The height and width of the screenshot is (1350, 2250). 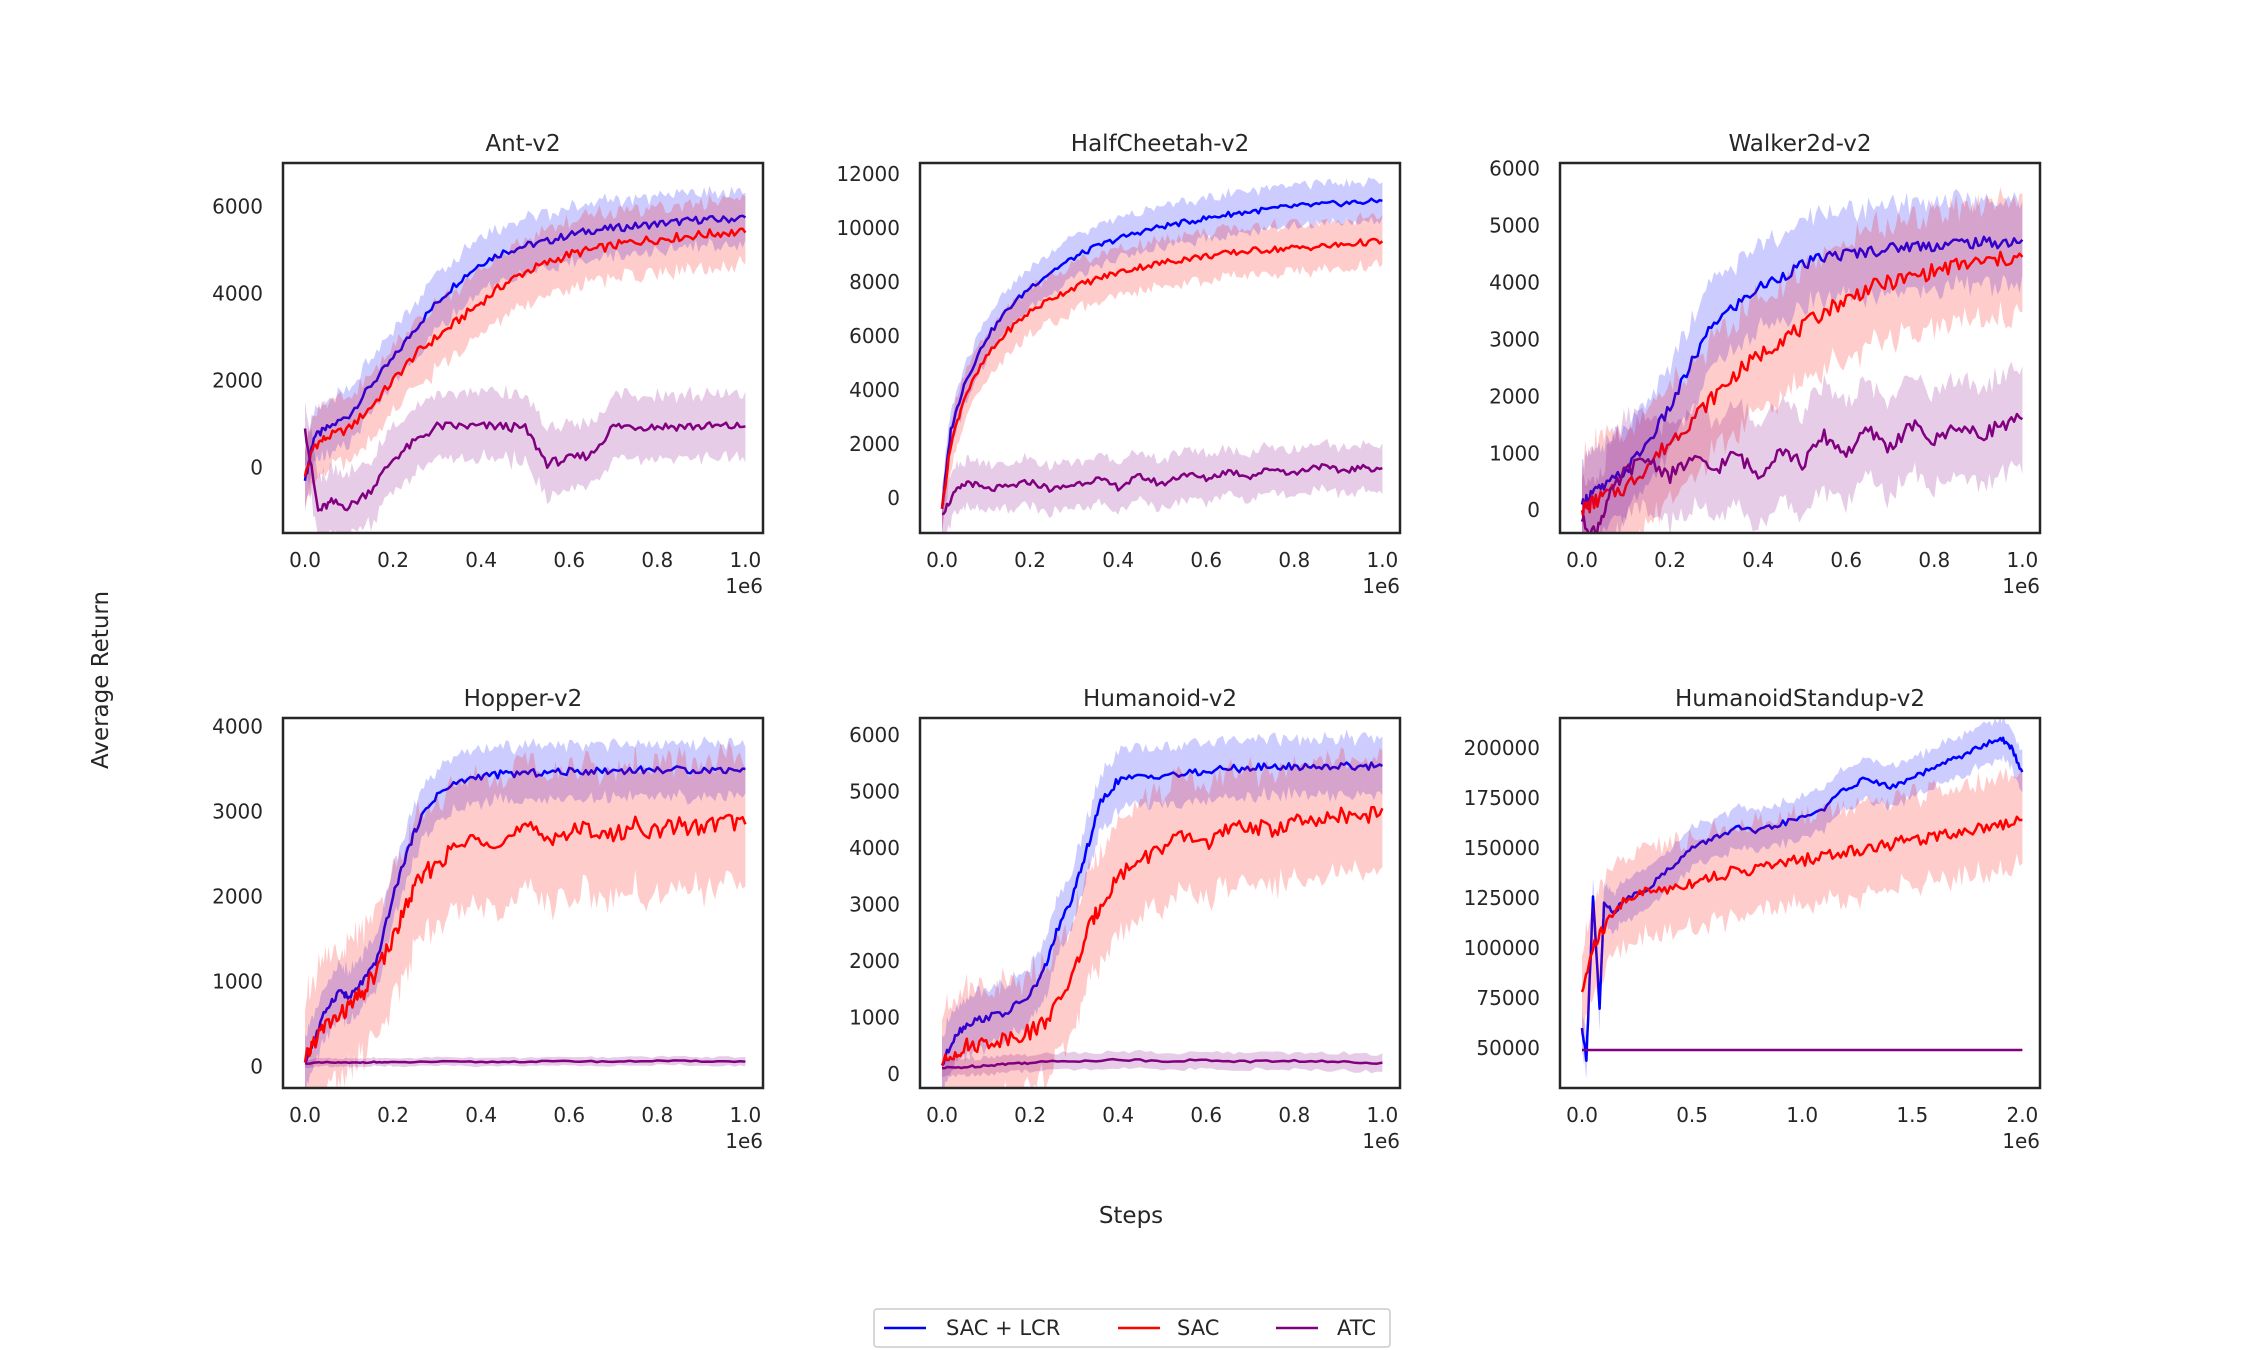 What do you see at coordinates (1162, 935) in the screenshot?
I see `series-line-humanoid-v2-sac` at bounding box center [1162, 935].